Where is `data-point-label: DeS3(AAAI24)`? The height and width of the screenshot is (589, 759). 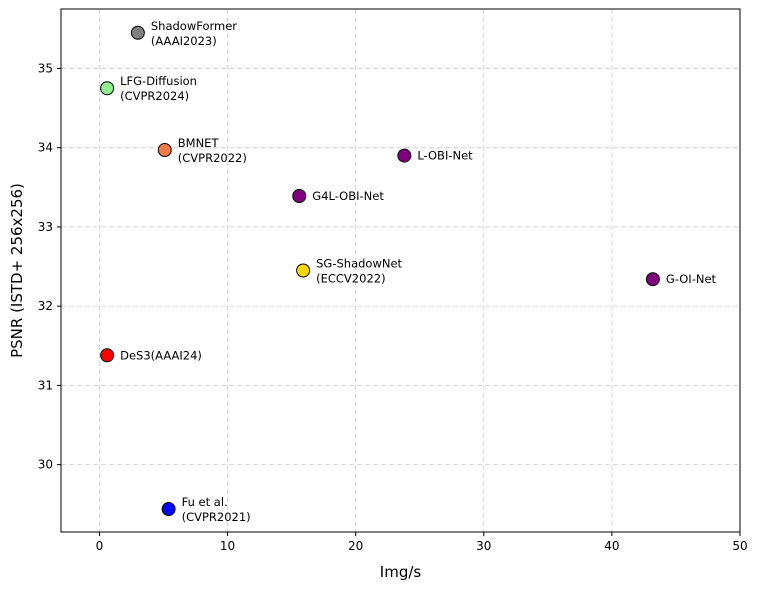 data-point-label: DeS3(AAAI24) is located at coordinates (161, 355).